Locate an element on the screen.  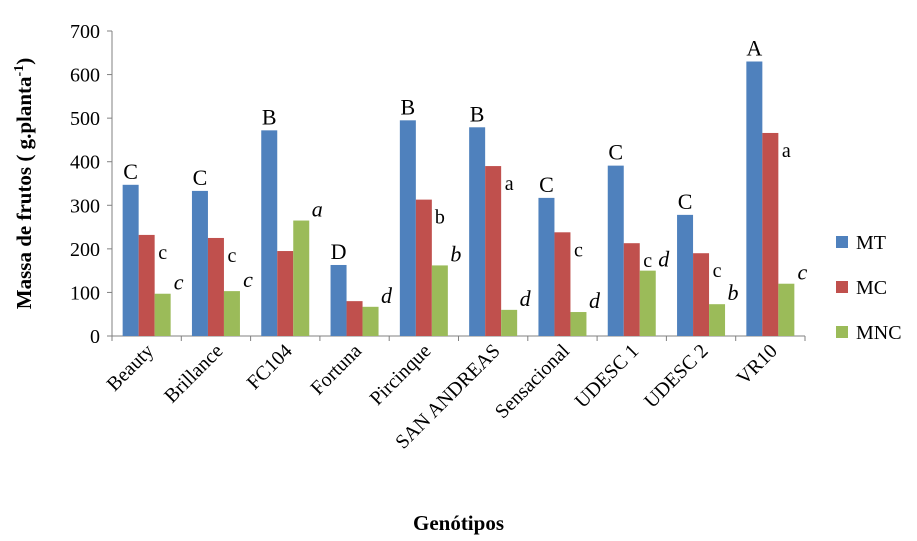
x-tick-label: Fortuna is located at coordinates (337, 370).